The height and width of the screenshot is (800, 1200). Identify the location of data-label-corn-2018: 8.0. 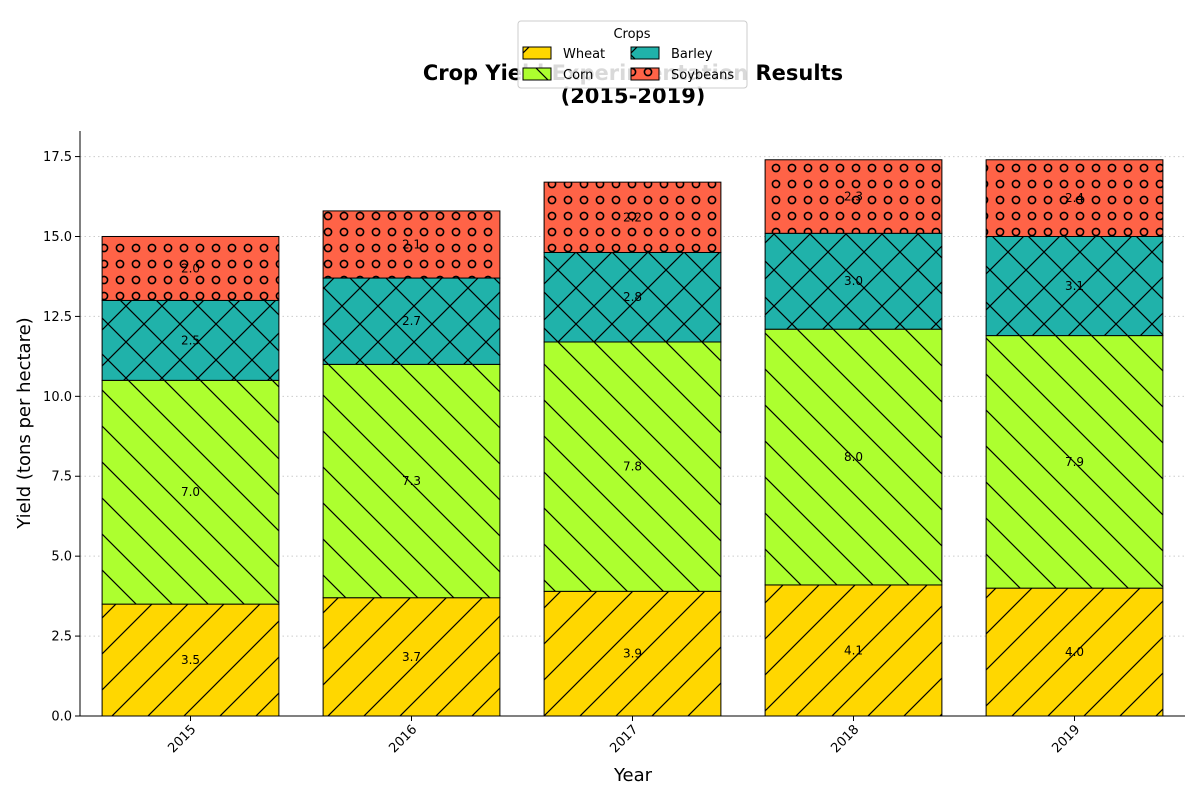
(853, 457).